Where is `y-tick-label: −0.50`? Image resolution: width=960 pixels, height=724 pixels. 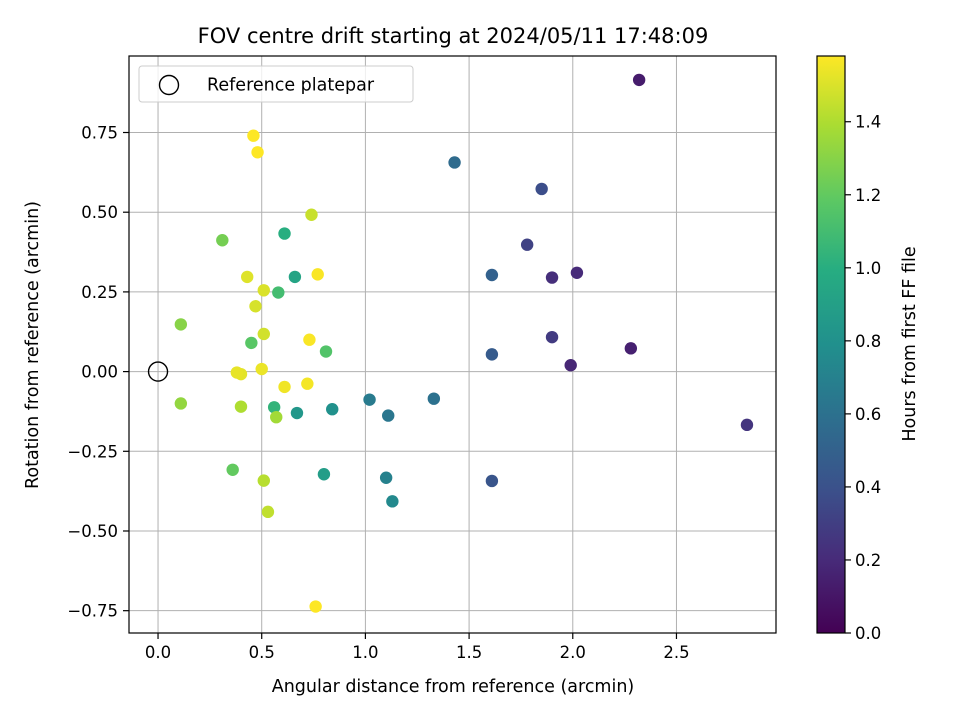 y-tick-label: −0.50 is located at coordinates (92, 531).